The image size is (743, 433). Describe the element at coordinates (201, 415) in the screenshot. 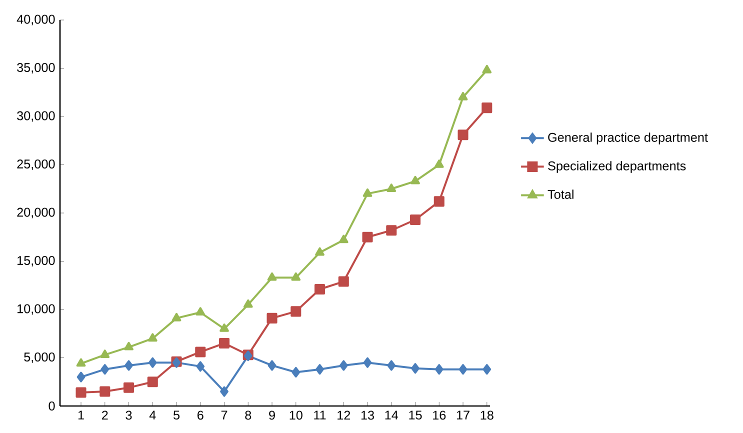

I see `x-tick-label: 6` at that location.